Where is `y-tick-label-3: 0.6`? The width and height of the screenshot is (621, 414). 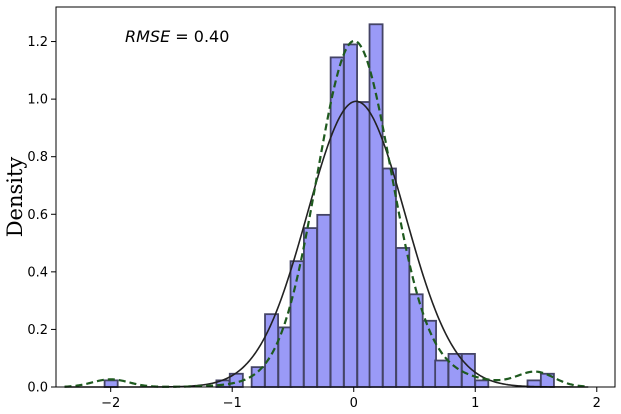 y-tick-label-3: 0.6 is located at coordinates (37, 215).